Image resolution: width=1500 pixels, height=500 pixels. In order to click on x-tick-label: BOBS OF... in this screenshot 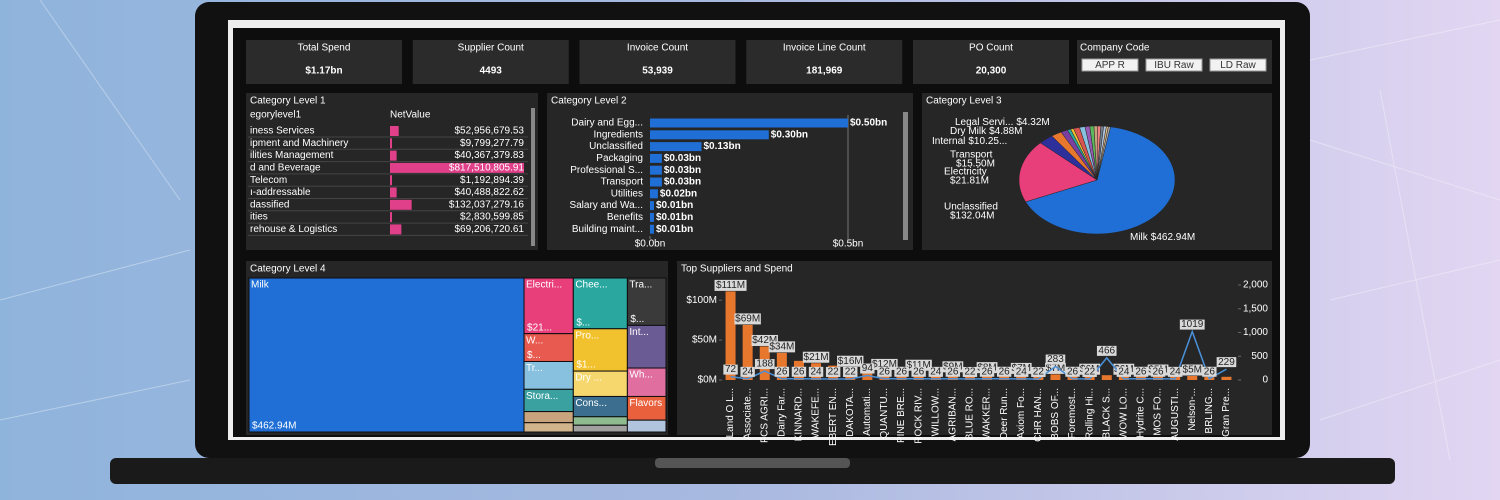, I will do `click(1055, 414)`.